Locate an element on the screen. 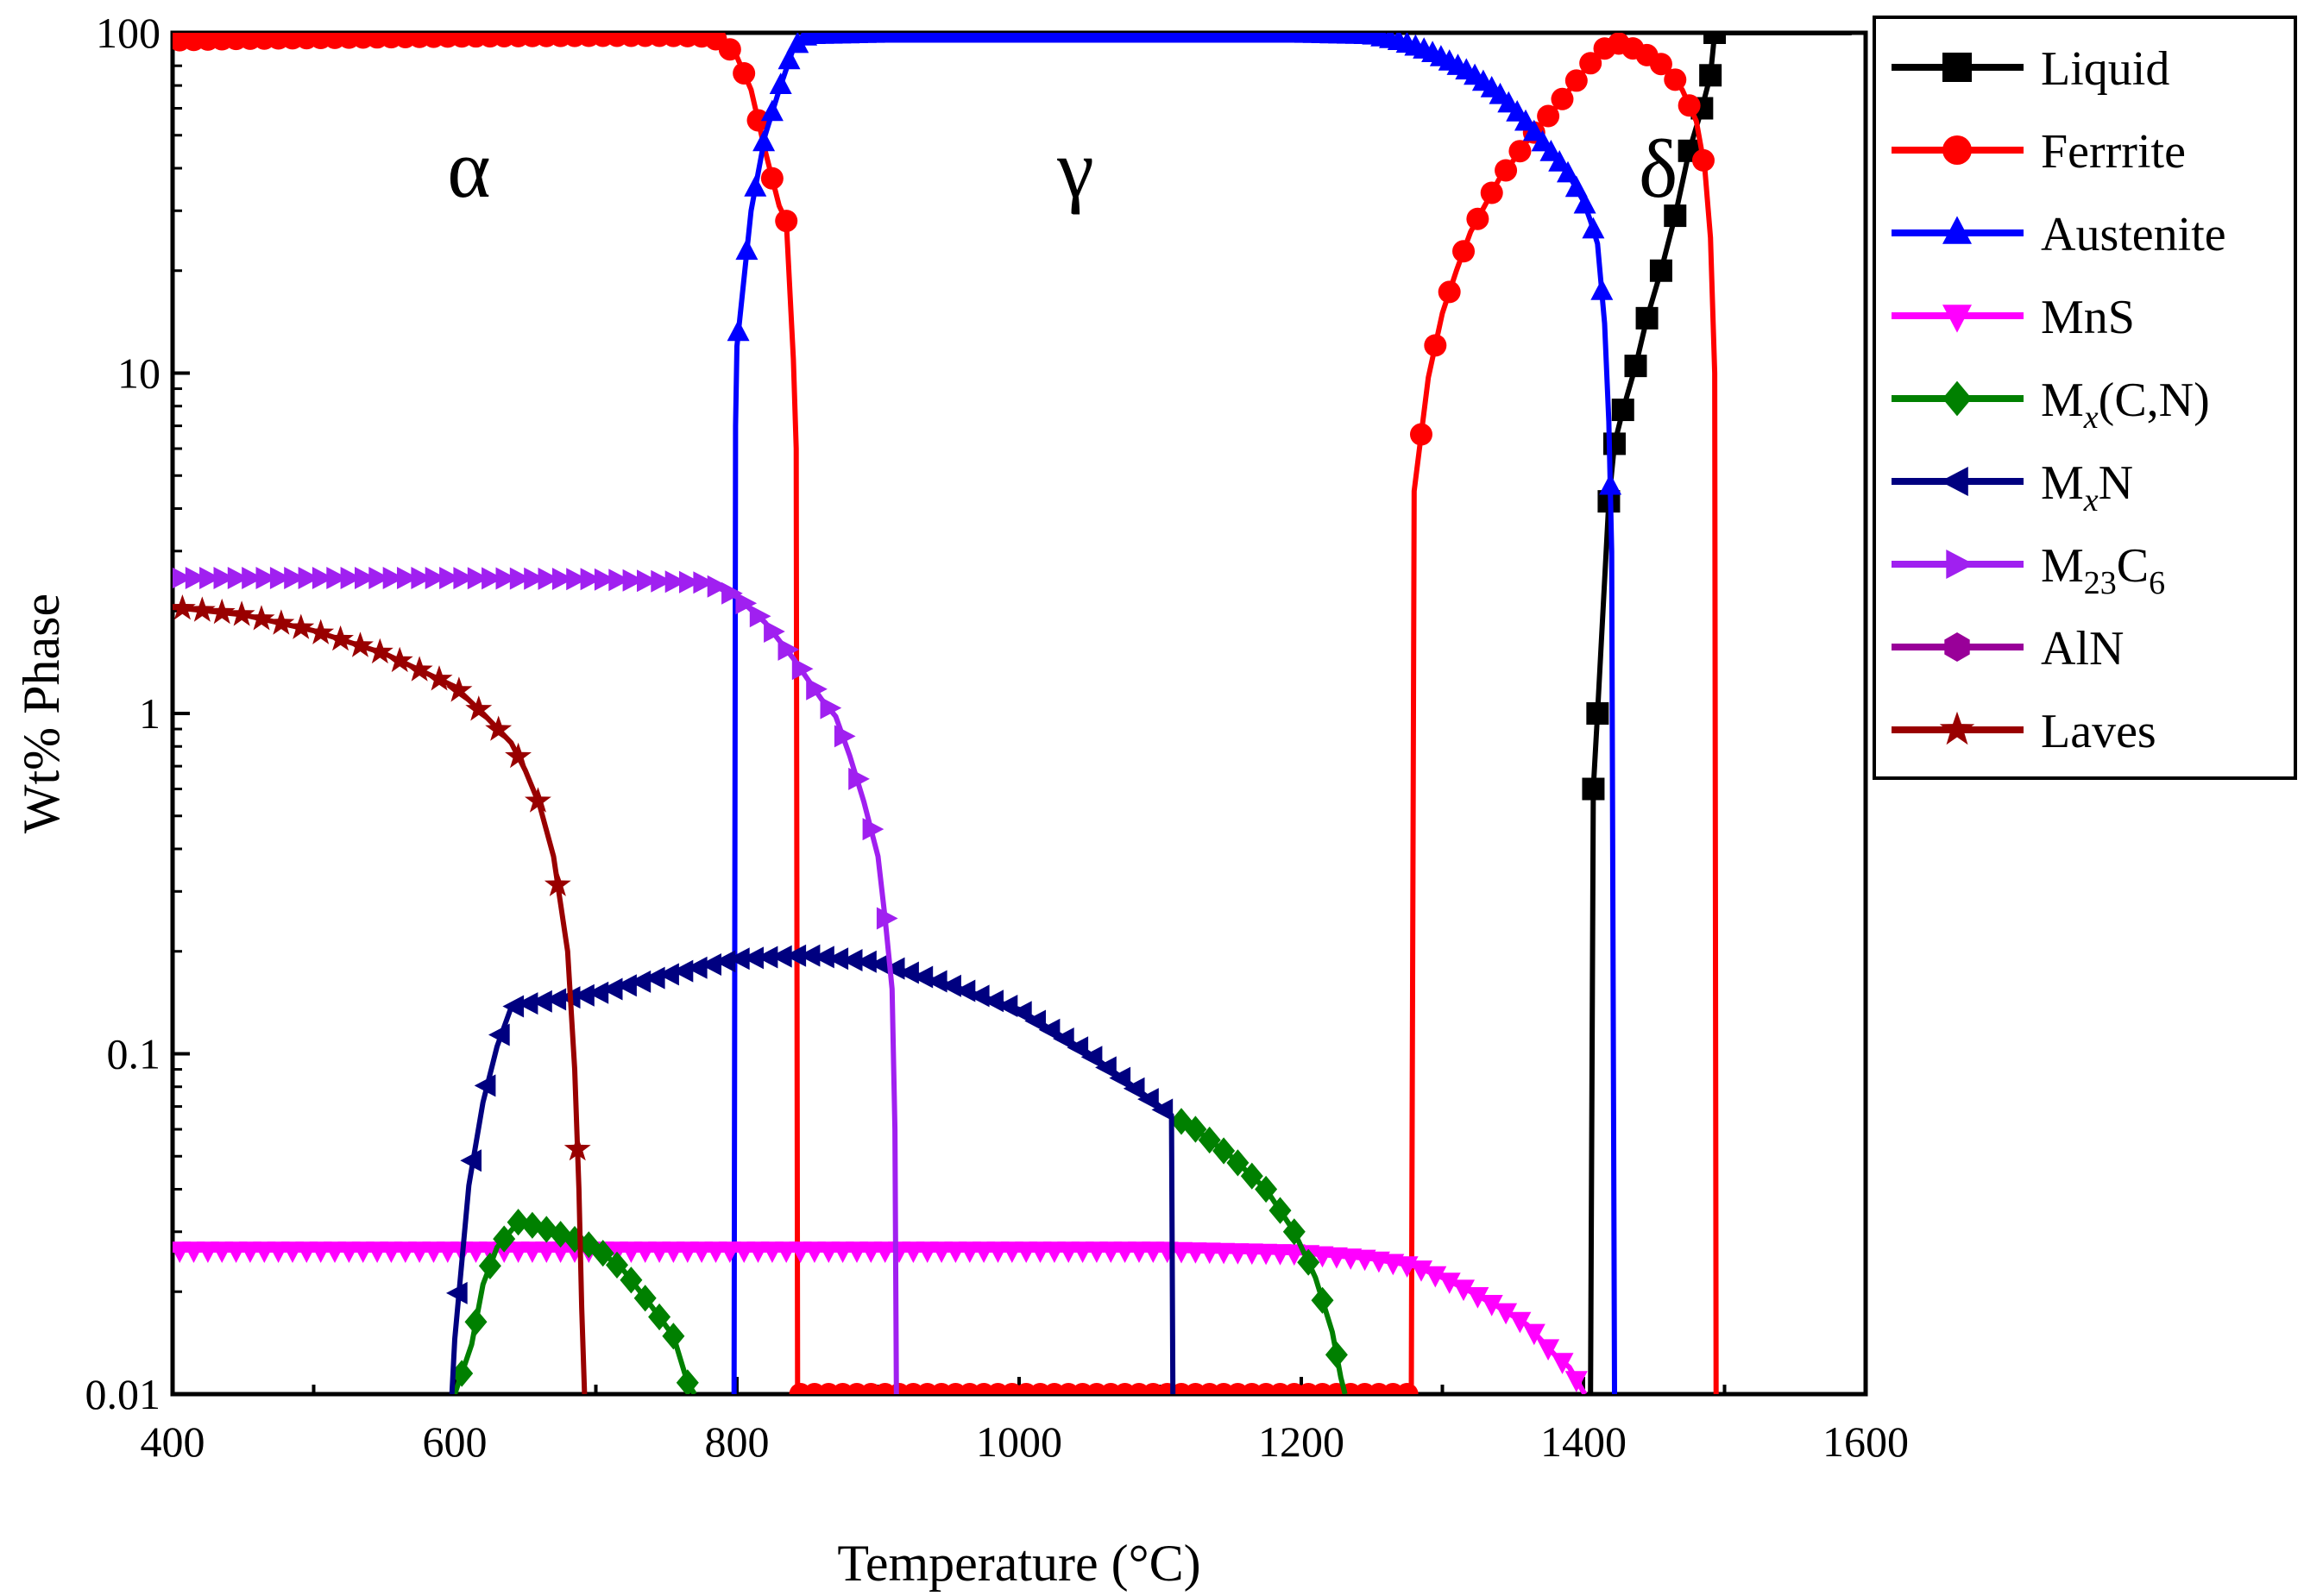 The height and width of the screenshot is (1596, 2304). x-tick-label: 400 is located at coordinates (173, 1441).